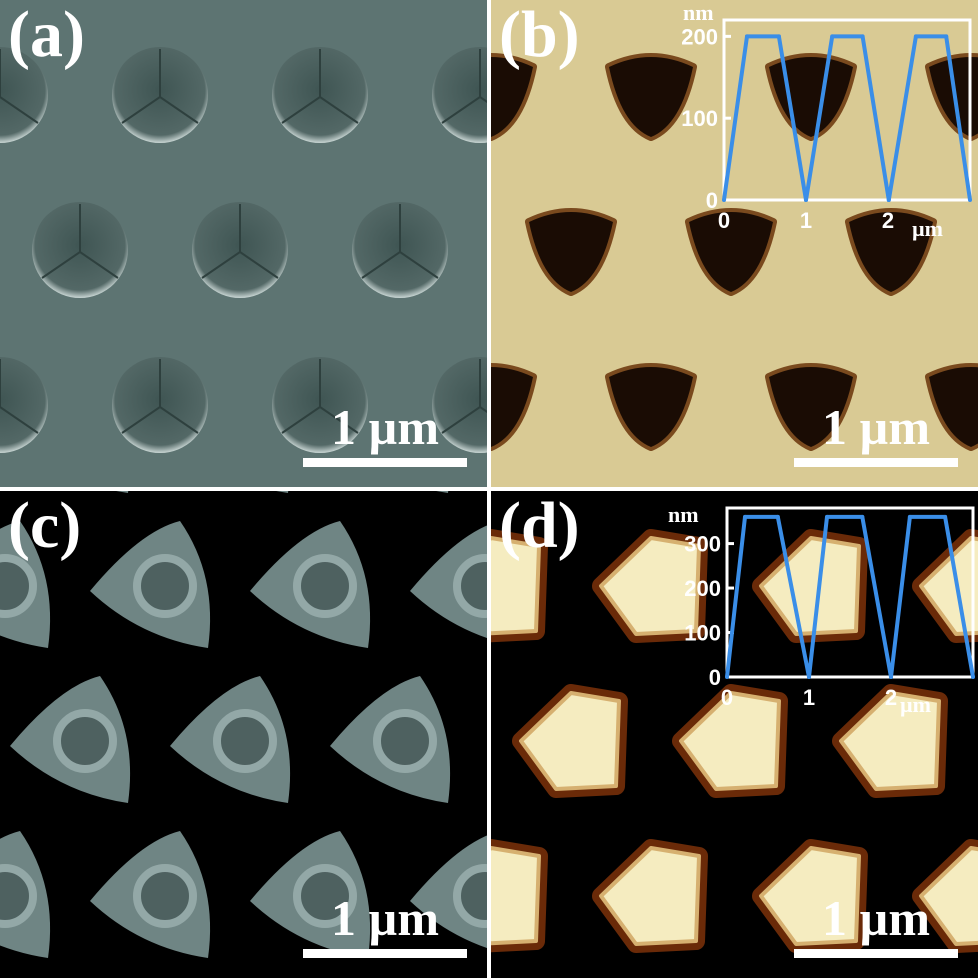 The image size is (978, 978). What do you see at coordinates (46, 35) in the screenshot?
I see `panel-label: (a)` at bounding box center [46, 35].